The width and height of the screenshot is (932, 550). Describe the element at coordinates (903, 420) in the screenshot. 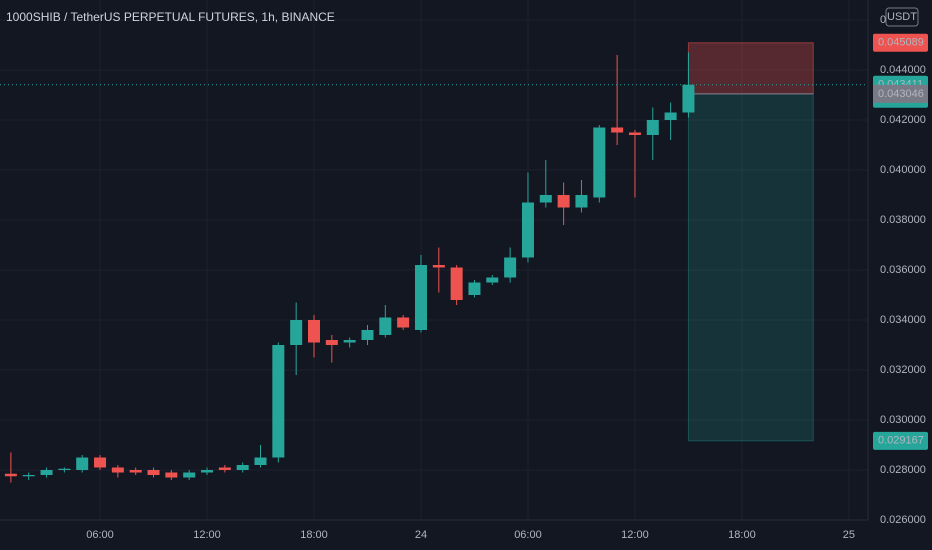

I see `y-tick-label: 0.030000` at that location.